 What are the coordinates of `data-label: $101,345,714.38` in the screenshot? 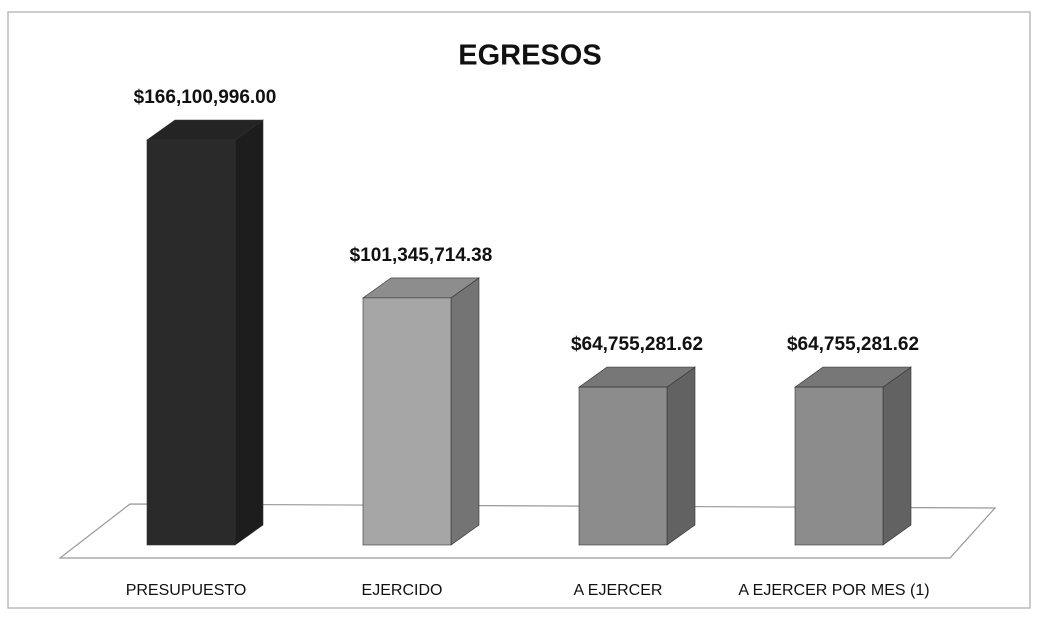 It's located at (421, 255).